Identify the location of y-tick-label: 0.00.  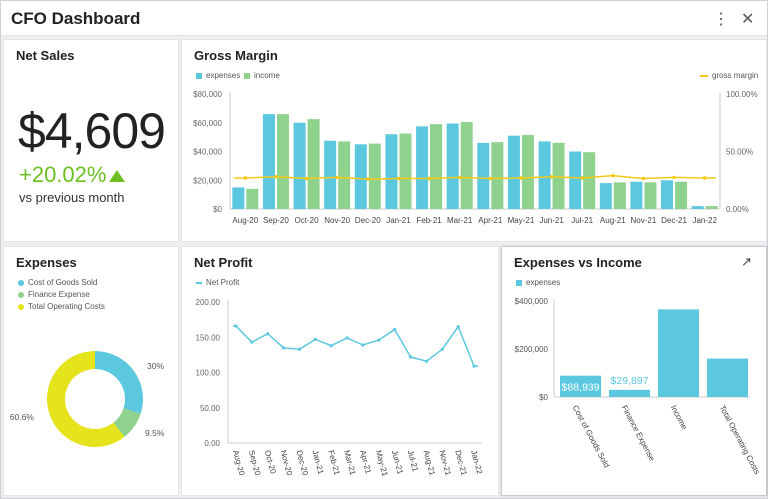
(212, 443).